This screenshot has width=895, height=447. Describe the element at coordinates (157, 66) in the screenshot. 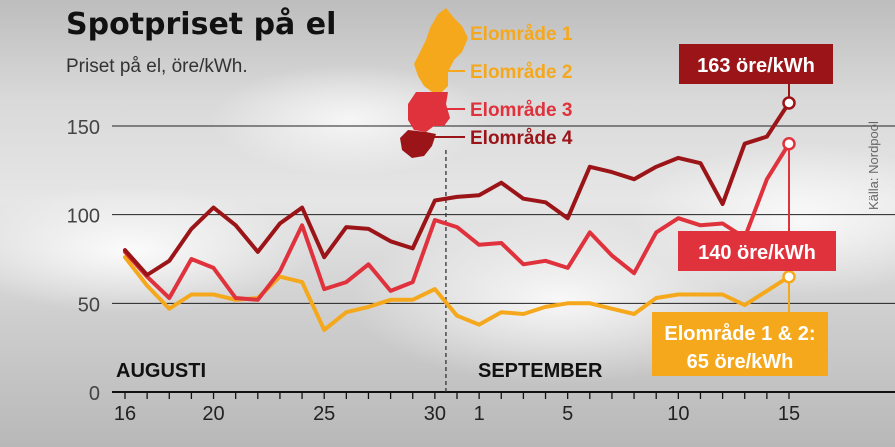

I see `chart-subtitle: Priset på el, öre/kWh.` at that location.